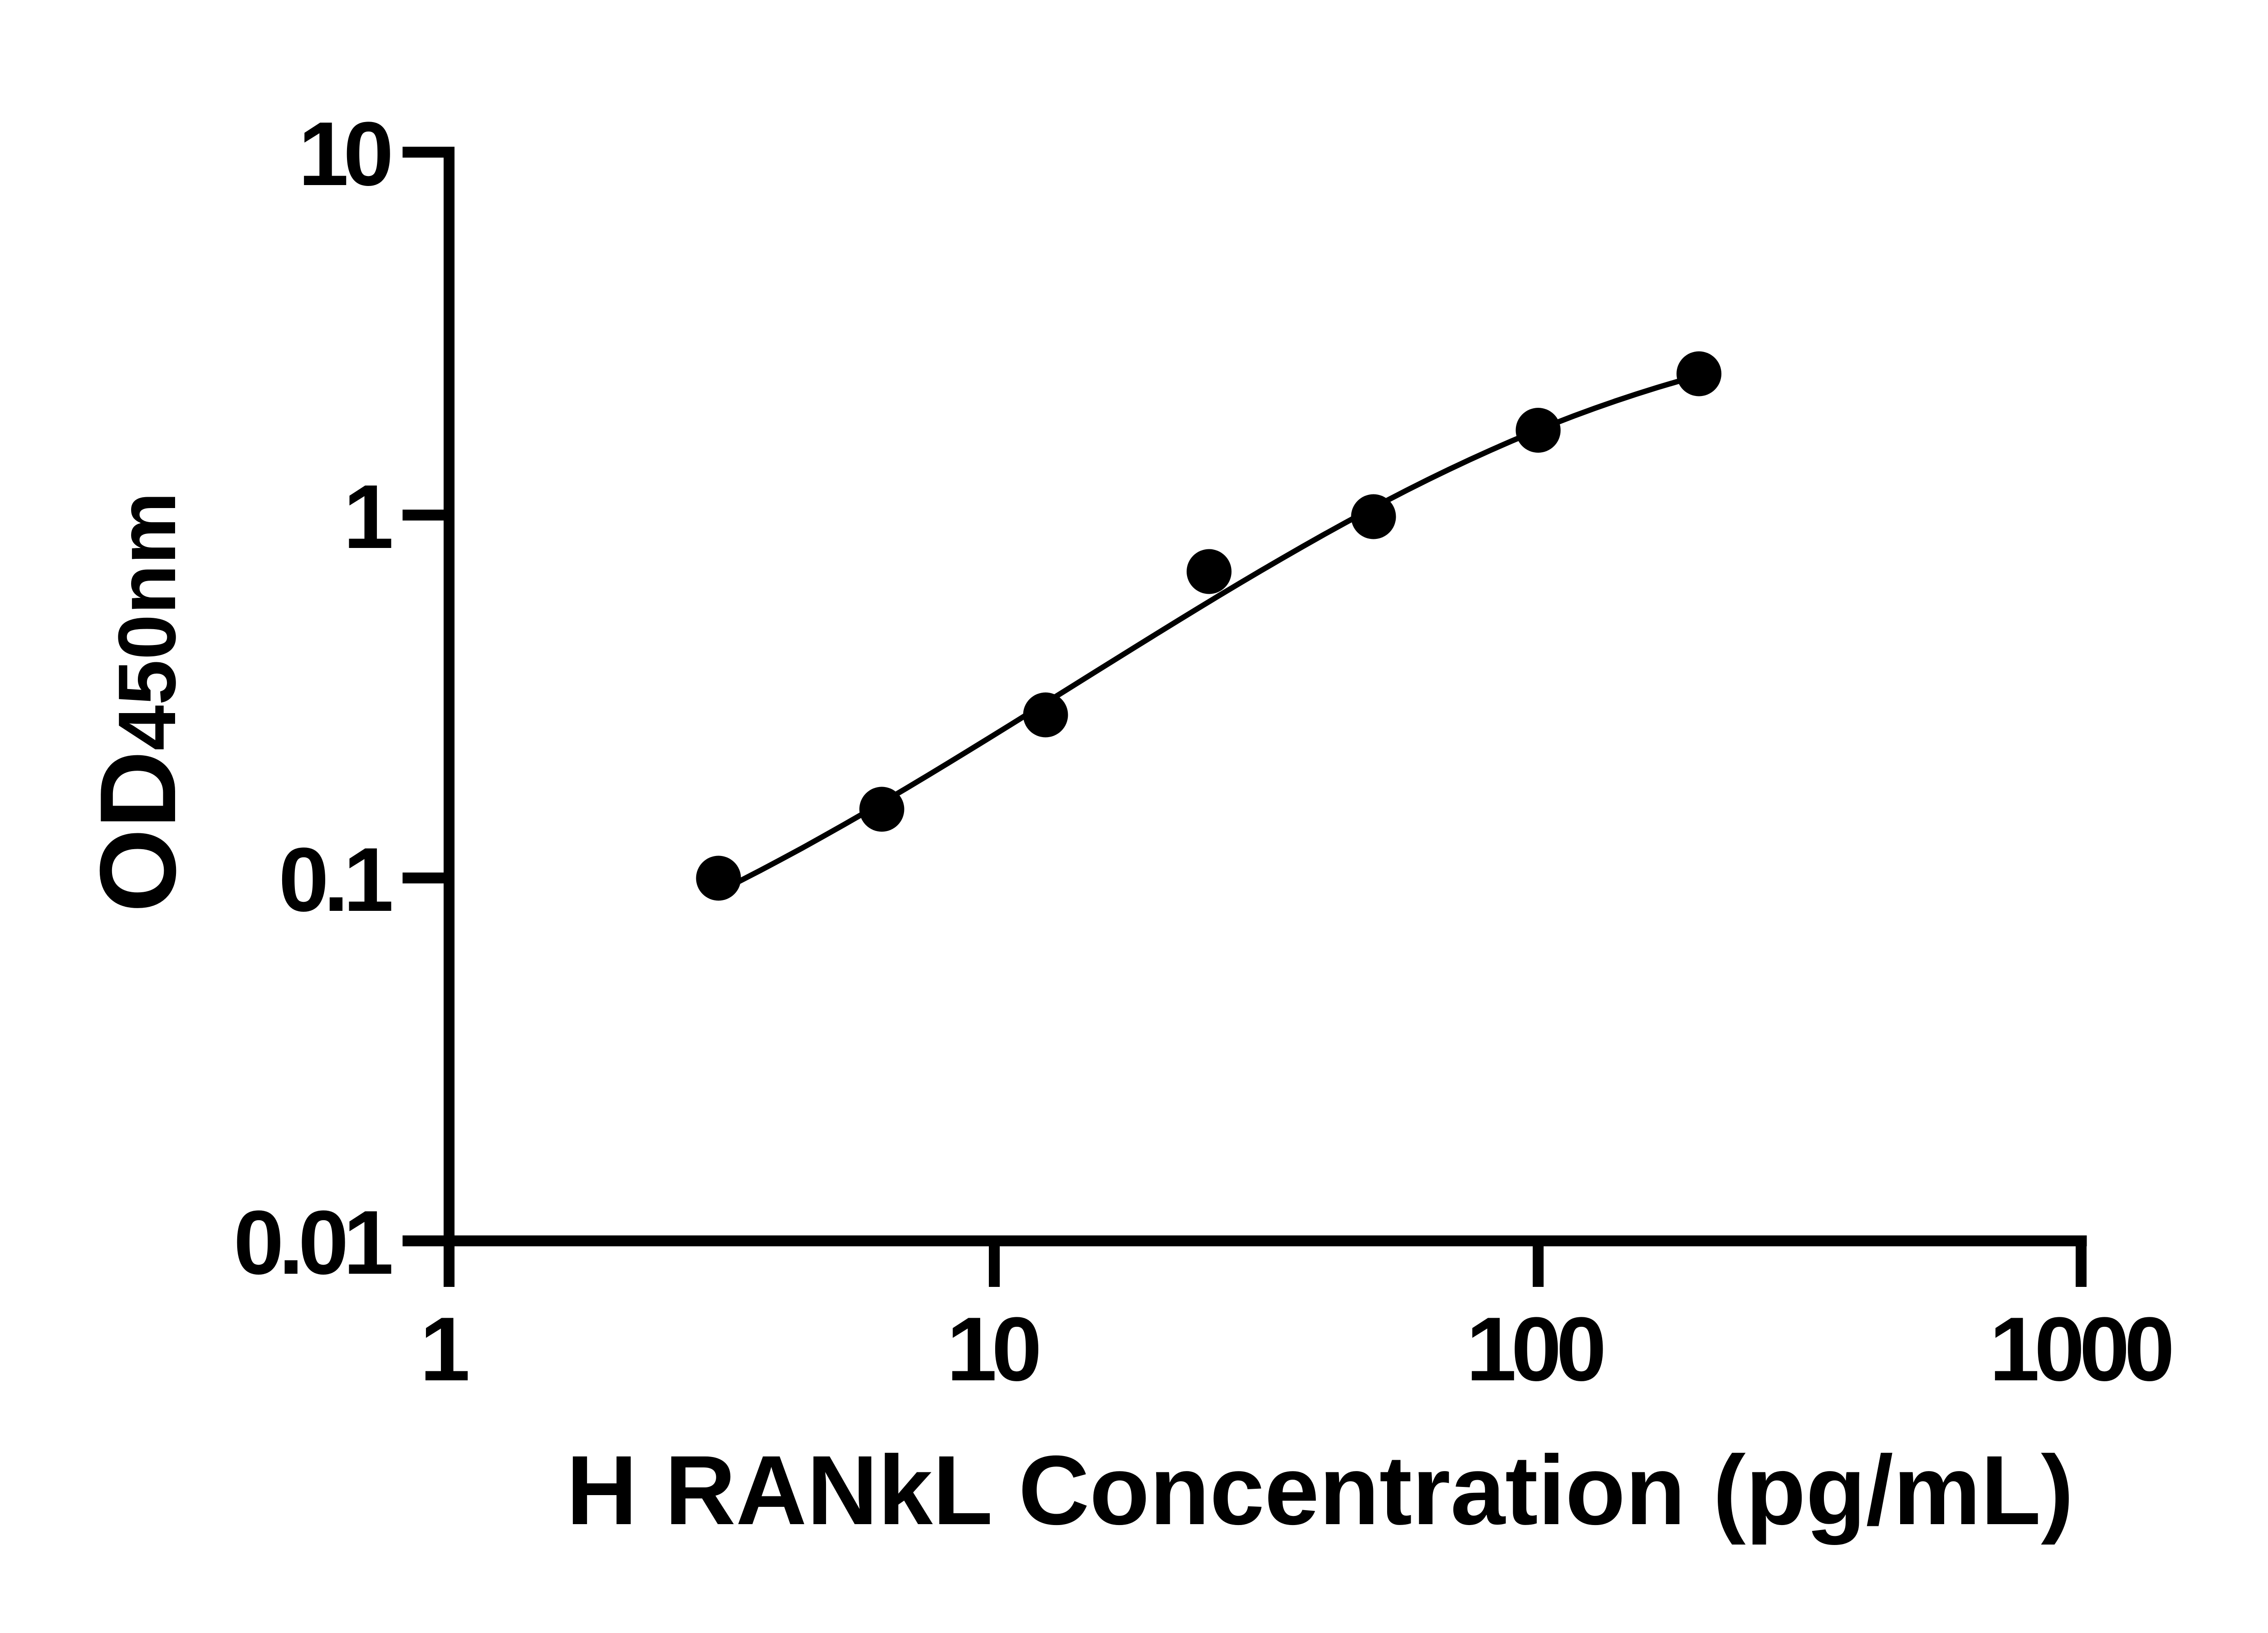  Describe the element at coordinates (1320, 1490) in the screenshot. I see `svg-text: H RANkL Concentration (pg/mL)` at that location.